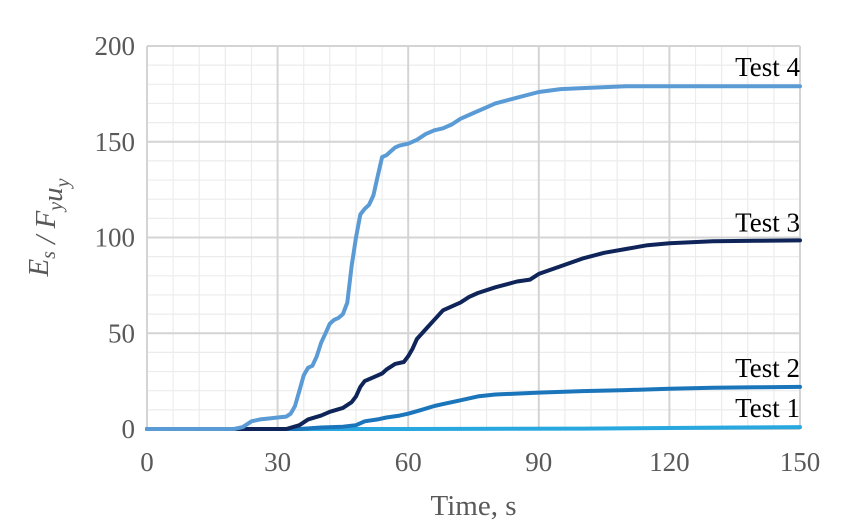 Image resolution: width=843 pixels, height=528 pixels. I want to click on y-tick-label: 100, so click(115, 238).